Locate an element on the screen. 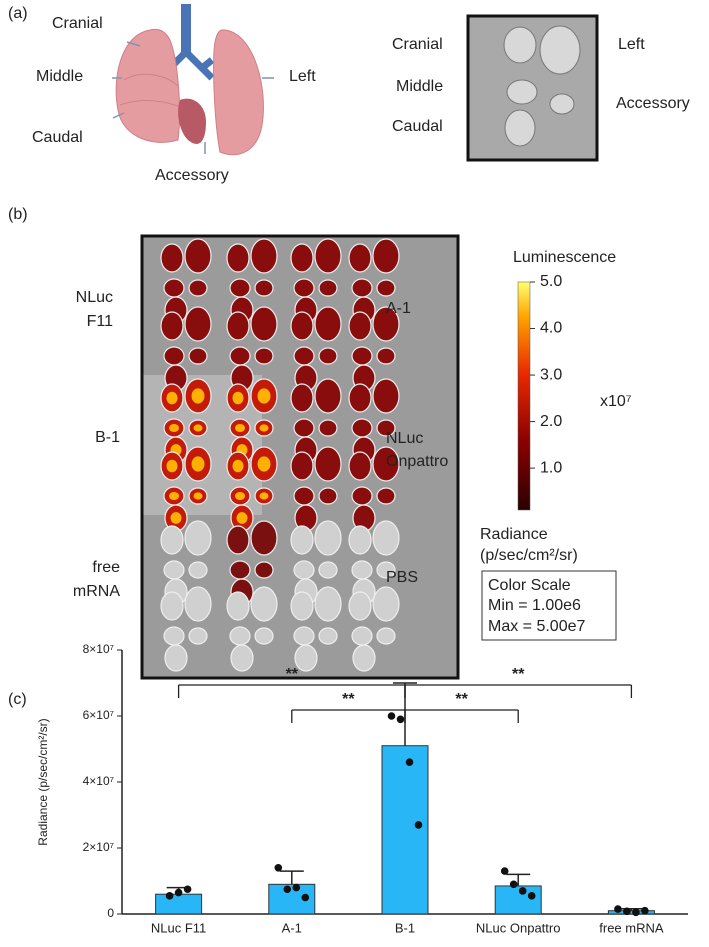 This screenshot has height=947, width=709. colorbar-tick-label: 3.0 is located at coordinates (551, 374).